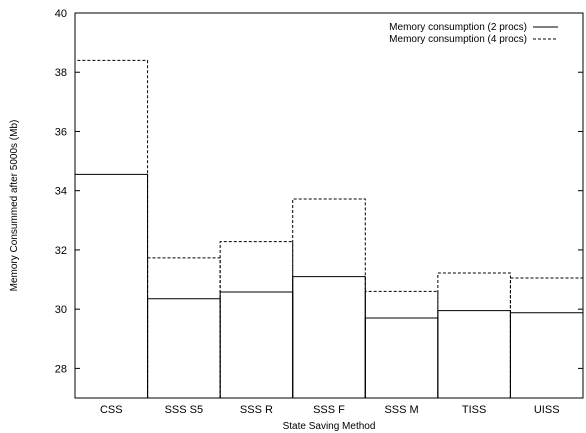 This screenshot has height=433, width=586. What do you see at coordinates (474, 410) in the screenshot?
I see `x-tick-label: TISS` at bounding box center [474, 410].